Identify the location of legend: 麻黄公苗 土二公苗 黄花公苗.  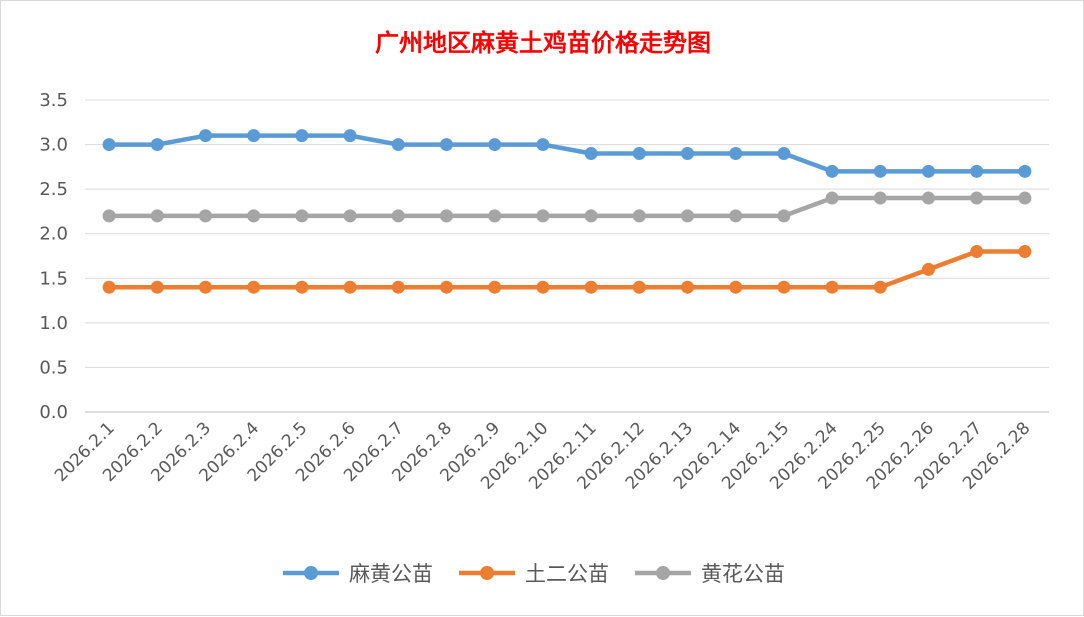
(534, 574).